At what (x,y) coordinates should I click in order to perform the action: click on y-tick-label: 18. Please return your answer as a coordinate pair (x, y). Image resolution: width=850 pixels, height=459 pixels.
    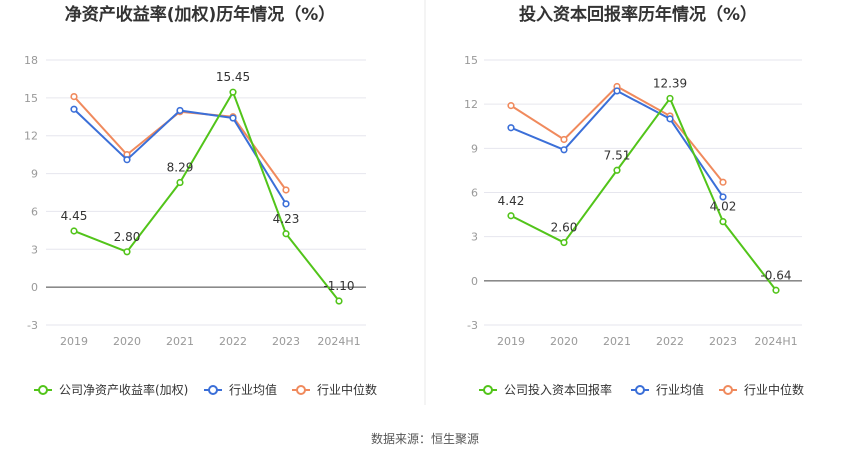
    Looking at the image, I should click on (31, 60).